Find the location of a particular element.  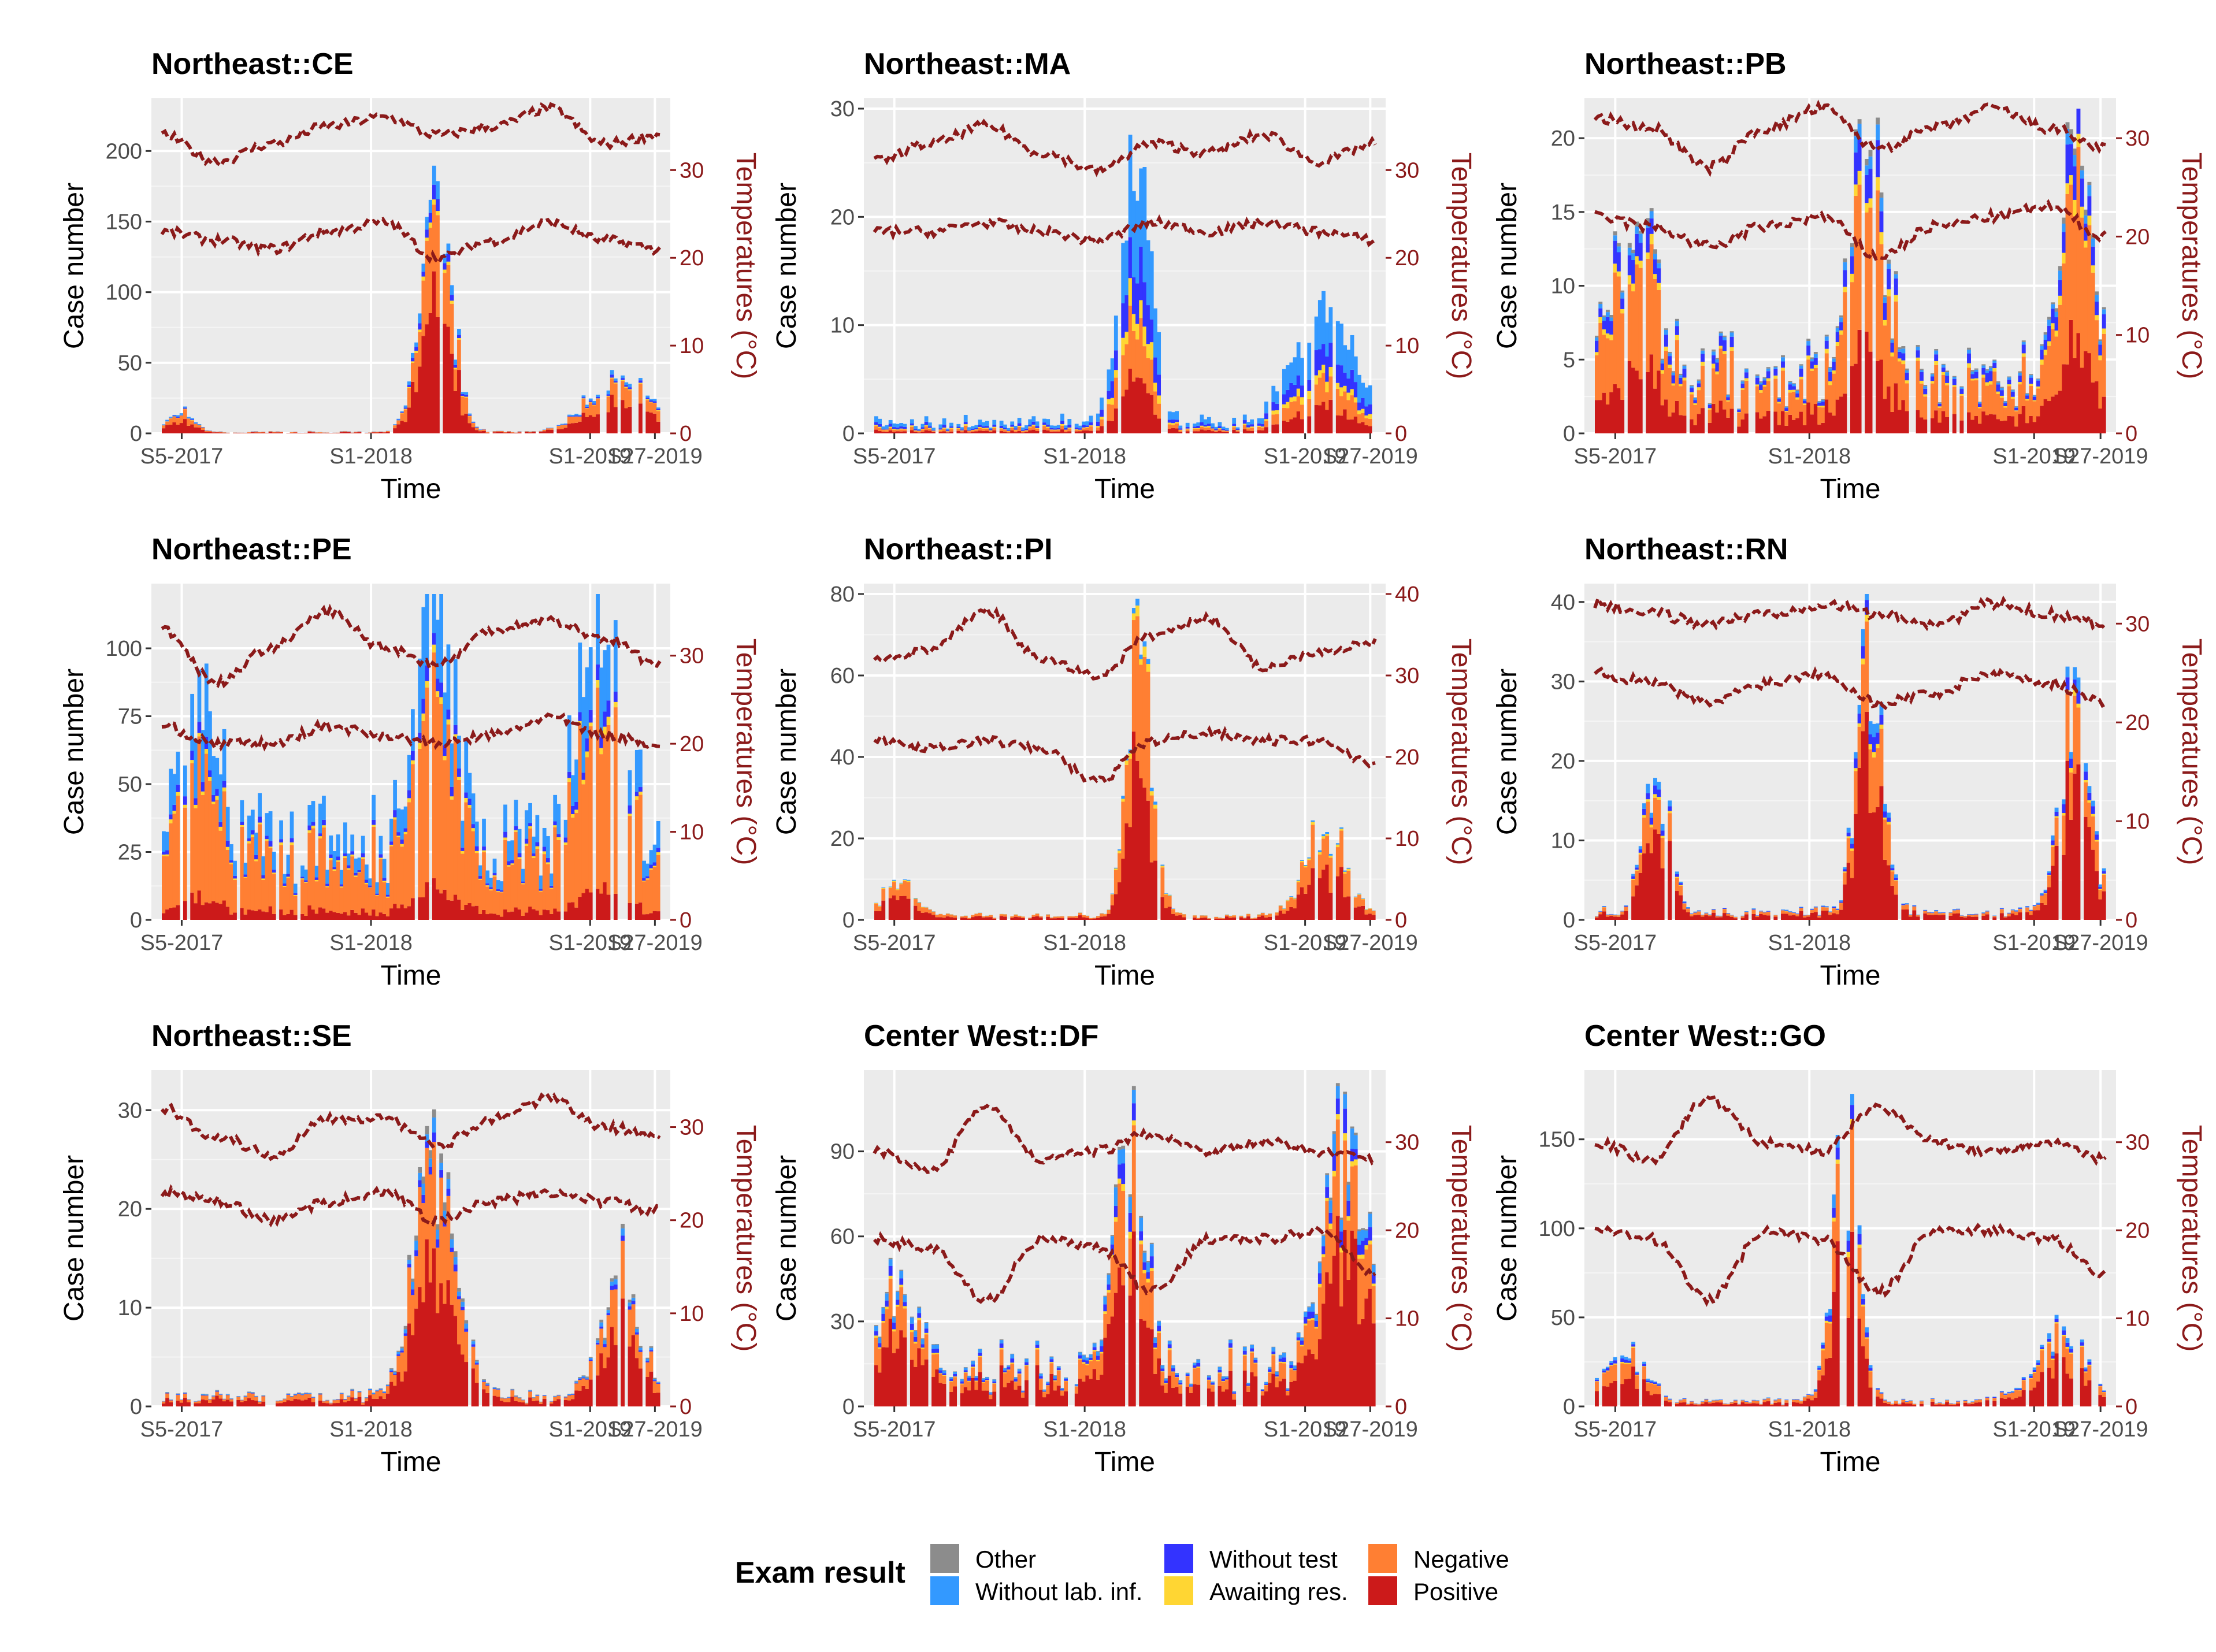

x-tick-label: S5-2017 is located at coordinates (182, 456).